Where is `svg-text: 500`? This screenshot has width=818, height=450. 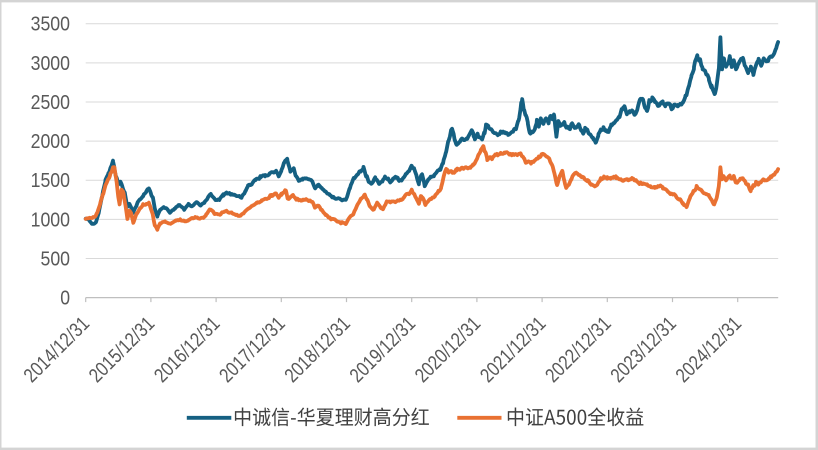 svg-text: 500 is located at coordinates (56, 259).